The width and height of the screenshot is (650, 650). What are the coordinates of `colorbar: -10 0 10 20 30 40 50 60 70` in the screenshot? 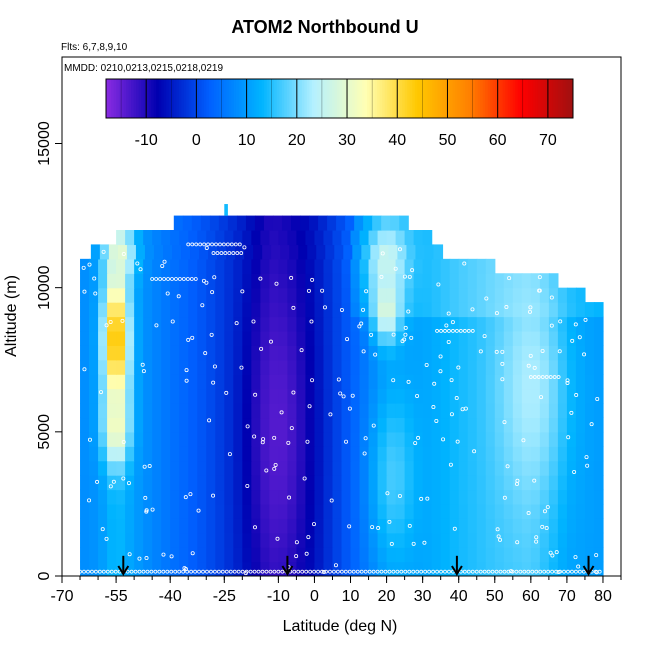 It's located at (339, 113).